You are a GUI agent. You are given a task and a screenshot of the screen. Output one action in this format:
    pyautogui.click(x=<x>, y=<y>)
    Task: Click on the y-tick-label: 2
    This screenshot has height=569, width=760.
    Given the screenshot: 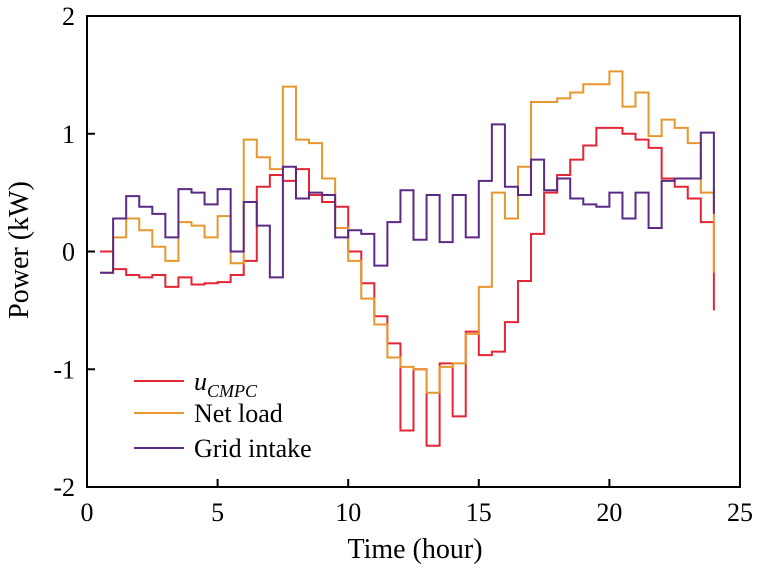 What is the action you would take?
    pyautogui.click(x=68, y=16)
    